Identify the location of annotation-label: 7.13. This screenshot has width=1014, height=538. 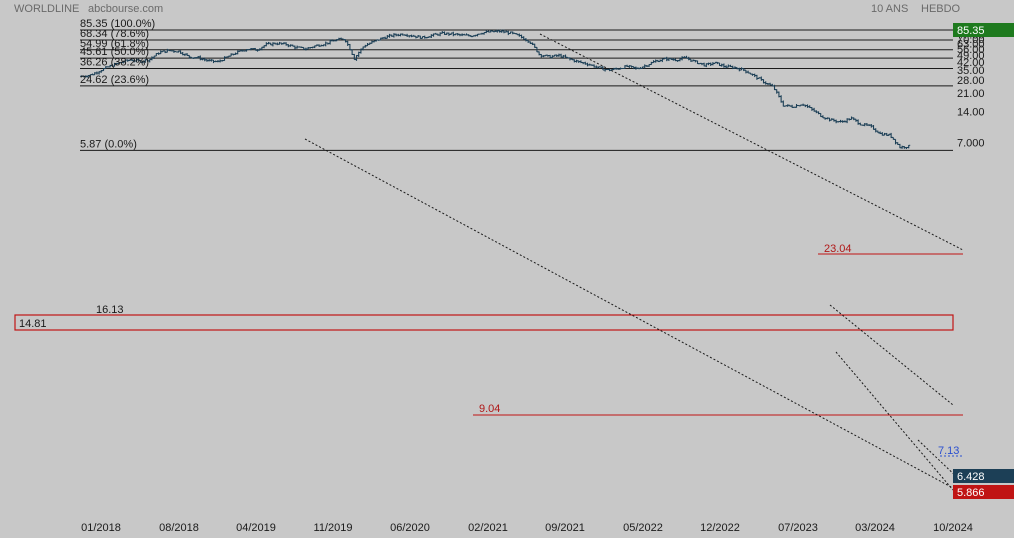
(948, 451).